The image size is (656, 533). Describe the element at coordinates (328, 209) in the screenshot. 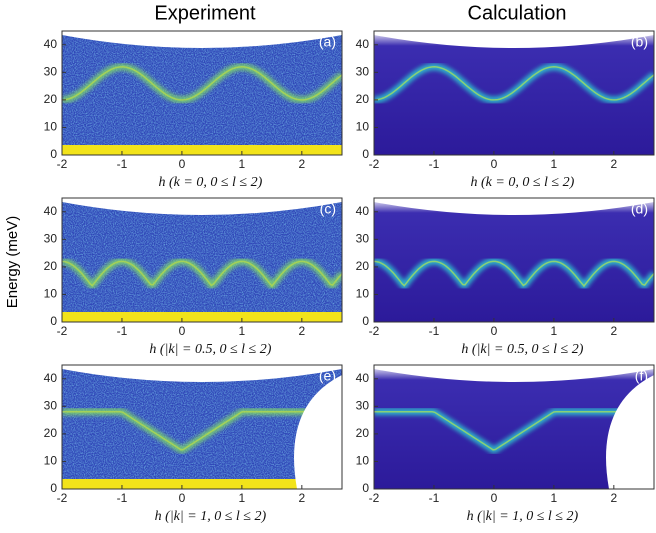

I see `panel-label: (c)` at that location.